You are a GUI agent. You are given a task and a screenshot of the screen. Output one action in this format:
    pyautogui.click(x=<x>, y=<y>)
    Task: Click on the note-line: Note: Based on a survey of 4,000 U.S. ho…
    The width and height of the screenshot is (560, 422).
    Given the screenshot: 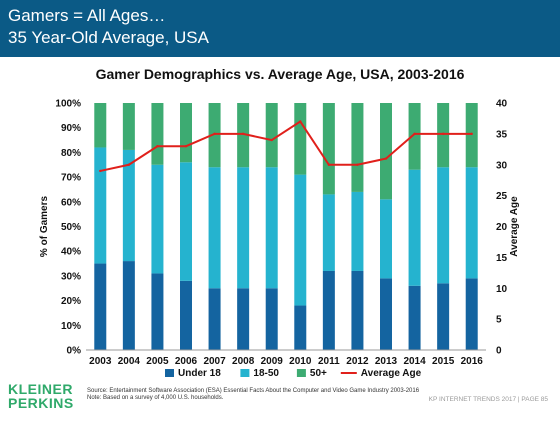 What is the action you would take?
    pyautogui.click(x=155, y=398)
    